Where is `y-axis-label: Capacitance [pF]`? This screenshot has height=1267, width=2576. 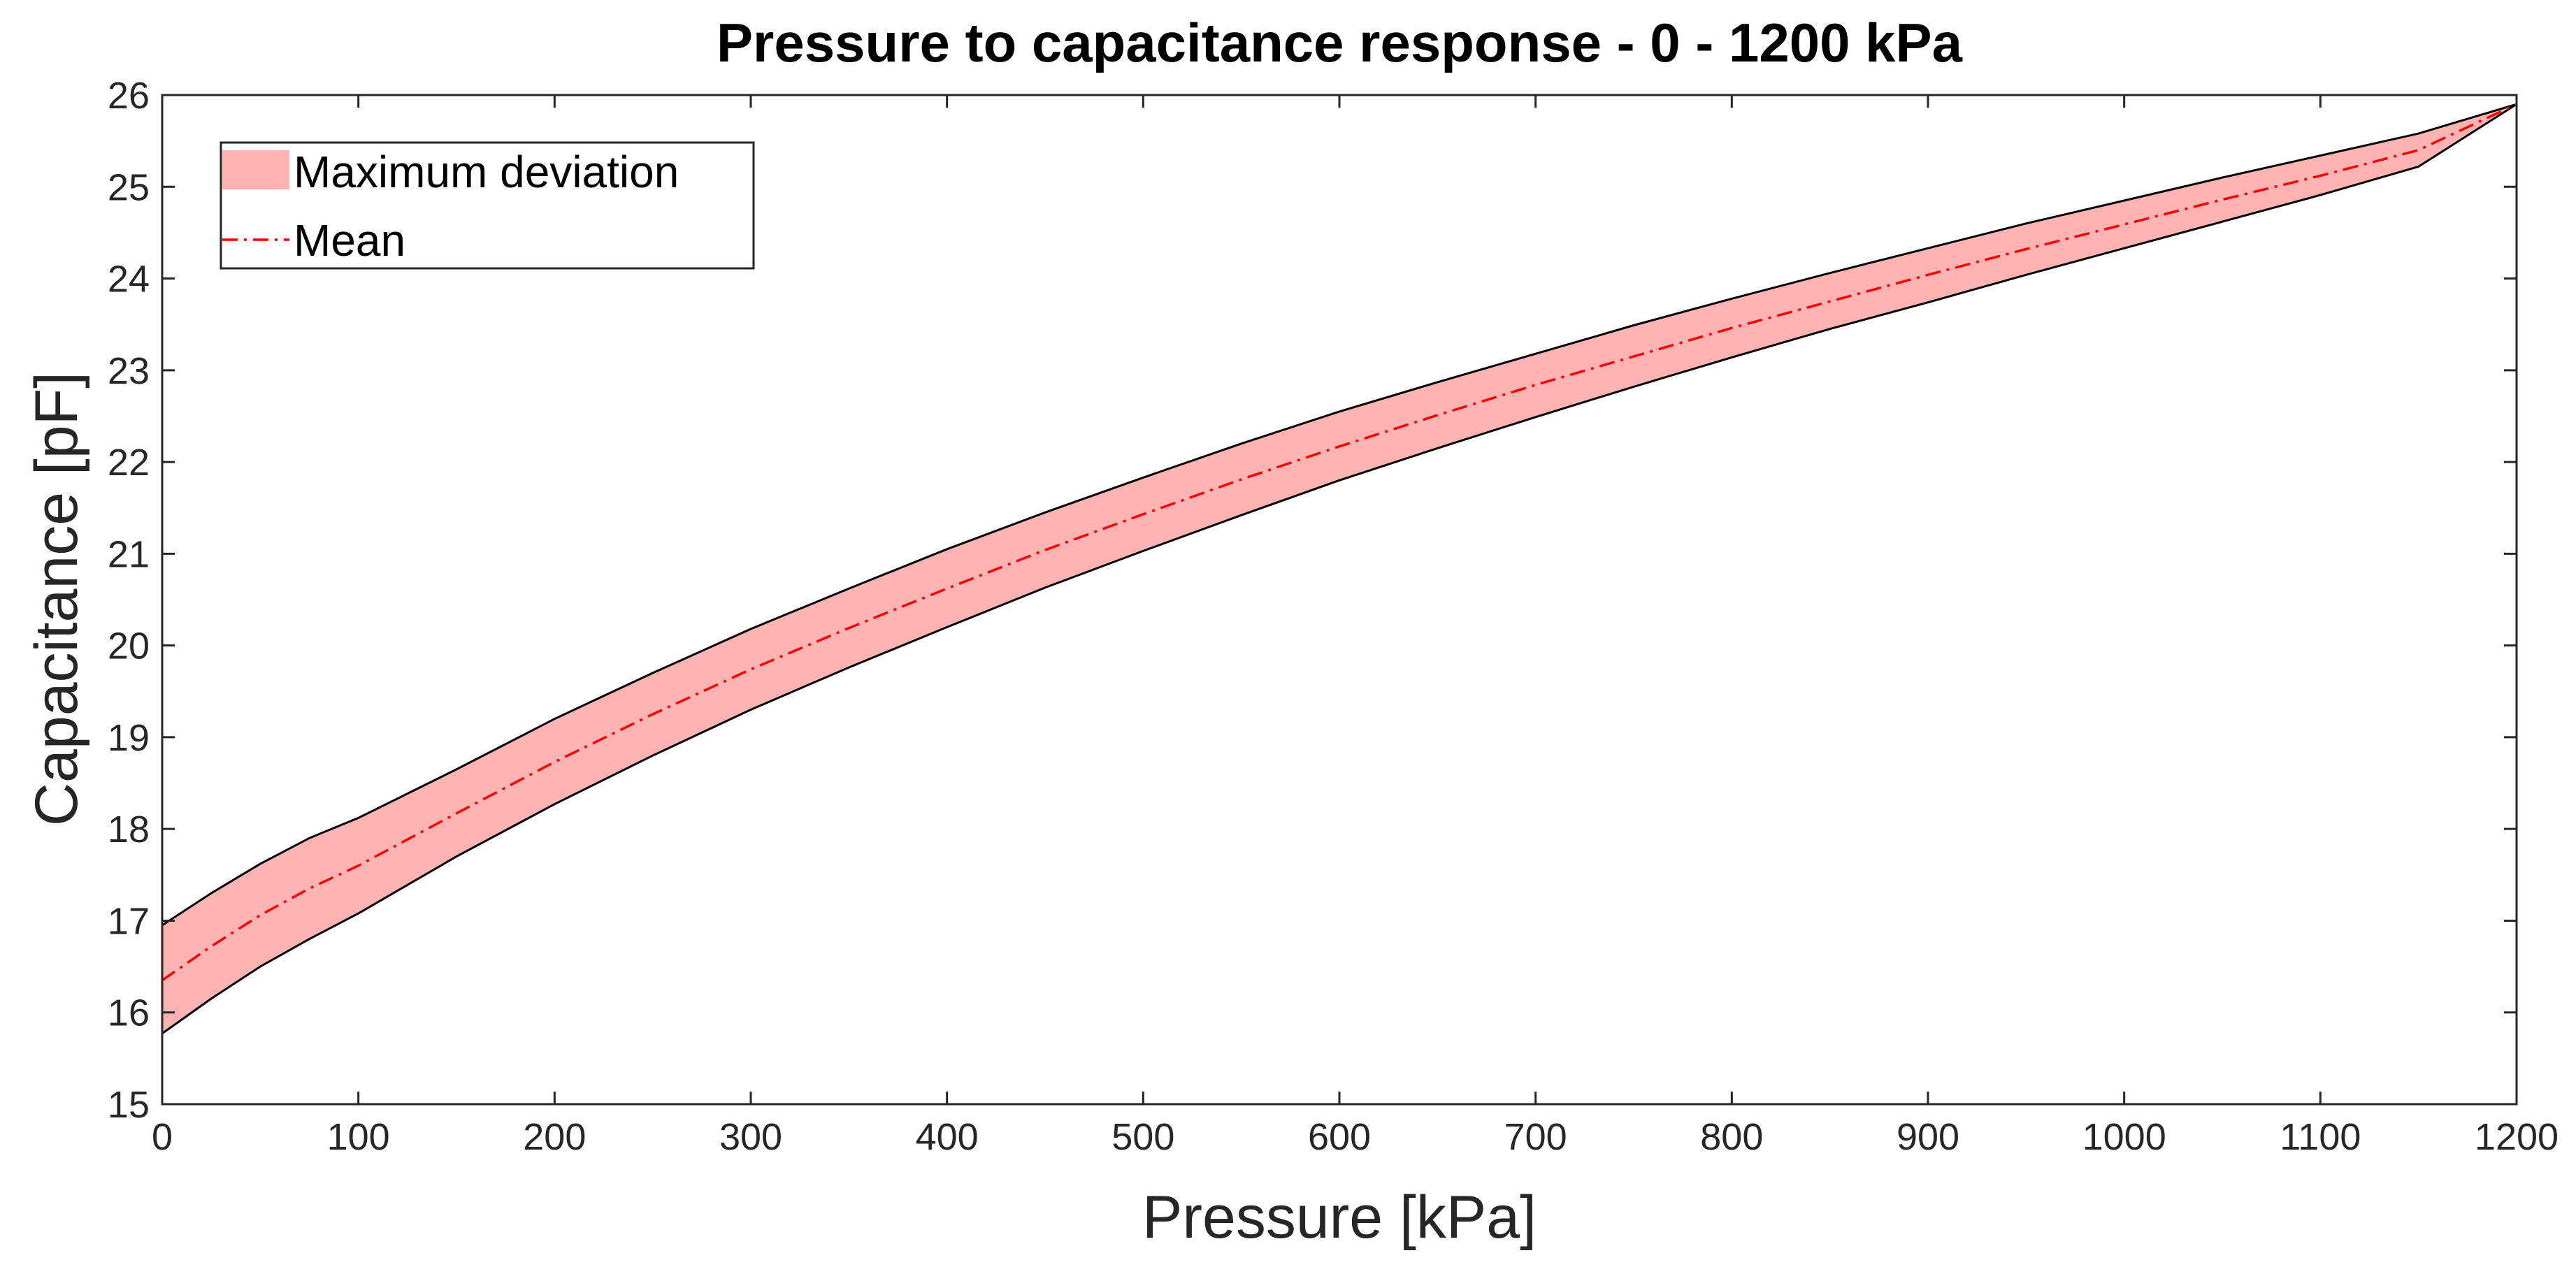 y-axis-label: Capacitance [pF] is located at coordinates (56, 599).